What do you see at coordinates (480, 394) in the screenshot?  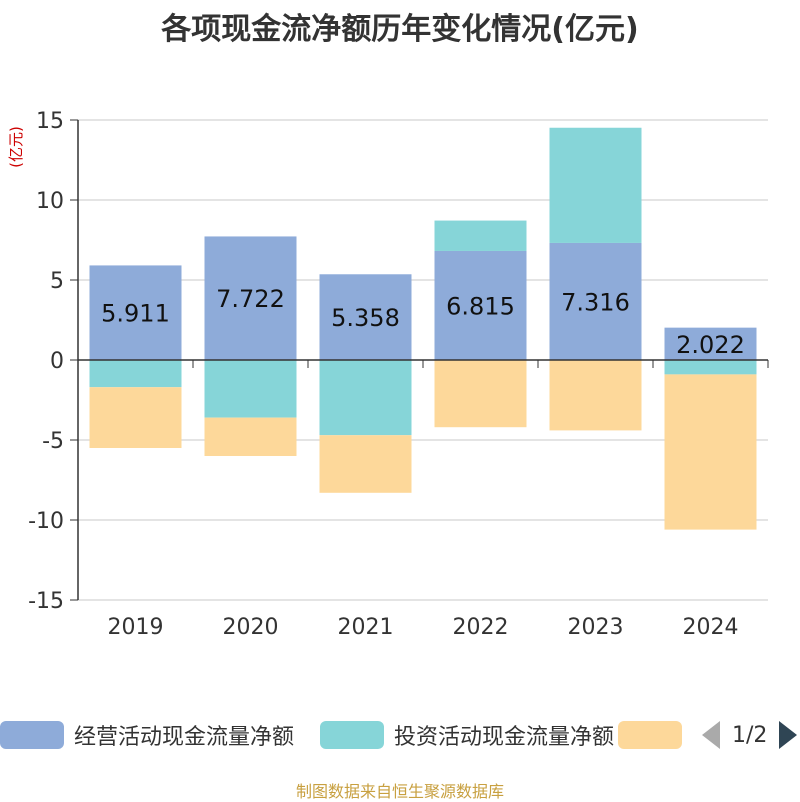 I see `bar-series3-2022` at bounding box center [480, 394].